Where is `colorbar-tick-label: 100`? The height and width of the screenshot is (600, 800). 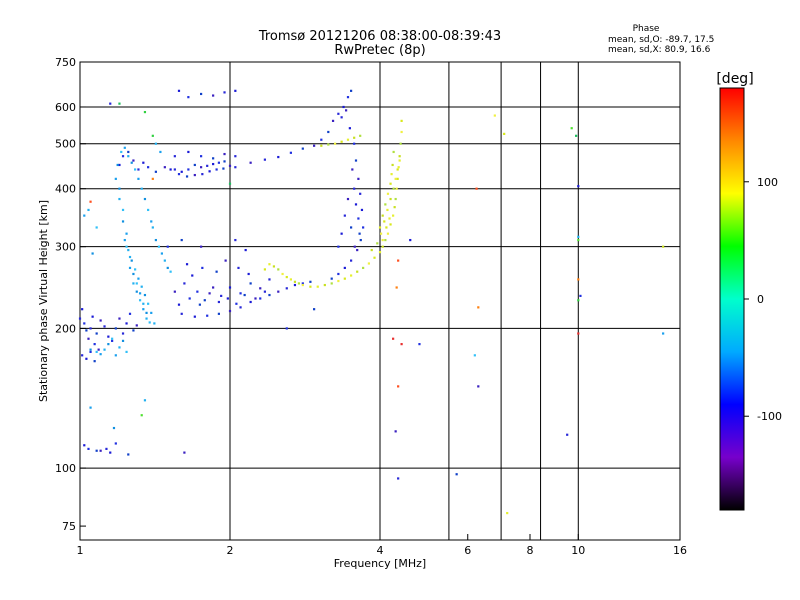
colorbar-tick-label: 100 is located at coordinates (767, 182).